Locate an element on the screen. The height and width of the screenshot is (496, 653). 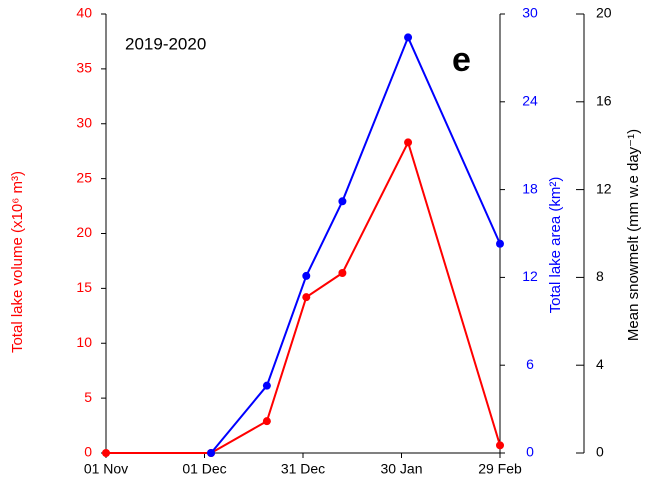
x-tick-label: 31 Dec is located at coordinates (303, 469).